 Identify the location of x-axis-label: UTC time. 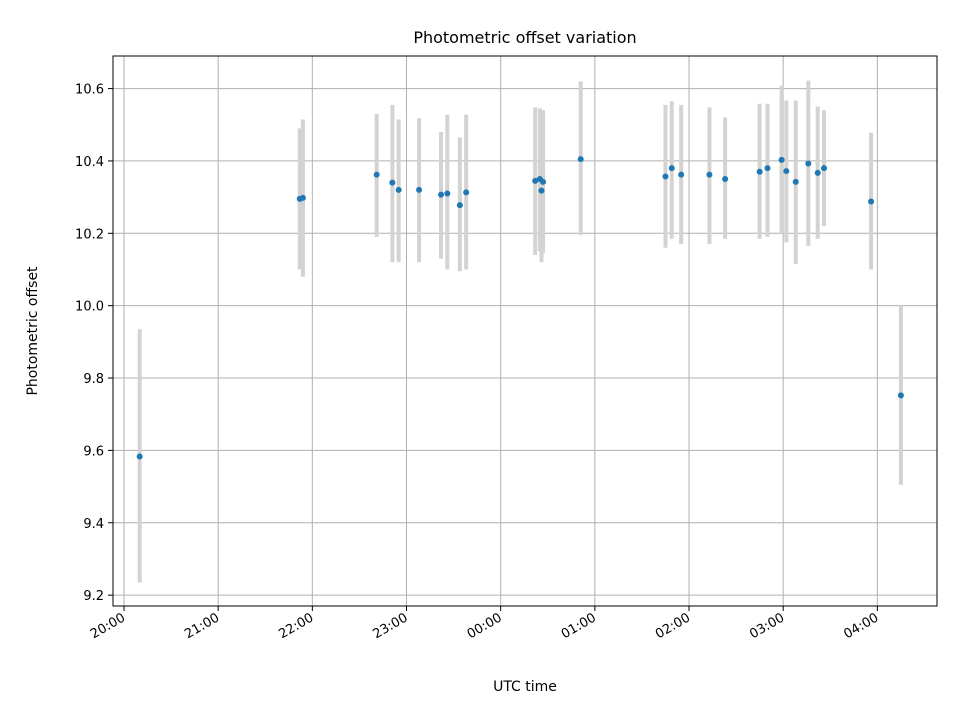
(525, 687).